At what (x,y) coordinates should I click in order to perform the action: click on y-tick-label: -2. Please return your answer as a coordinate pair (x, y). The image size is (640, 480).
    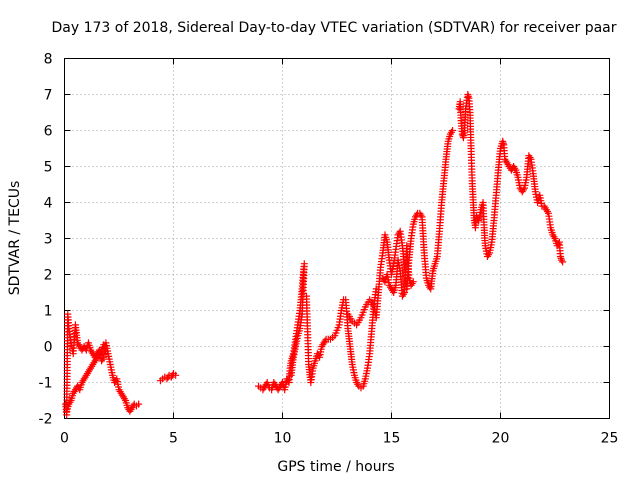
    Looking at the image, I should click on (46, 420).